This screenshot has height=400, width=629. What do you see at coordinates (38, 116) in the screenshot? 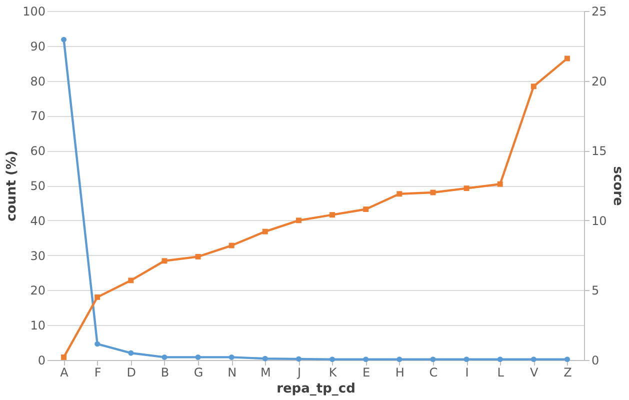
I see `y-tick-label: 70` at bounding box center [38, 116].